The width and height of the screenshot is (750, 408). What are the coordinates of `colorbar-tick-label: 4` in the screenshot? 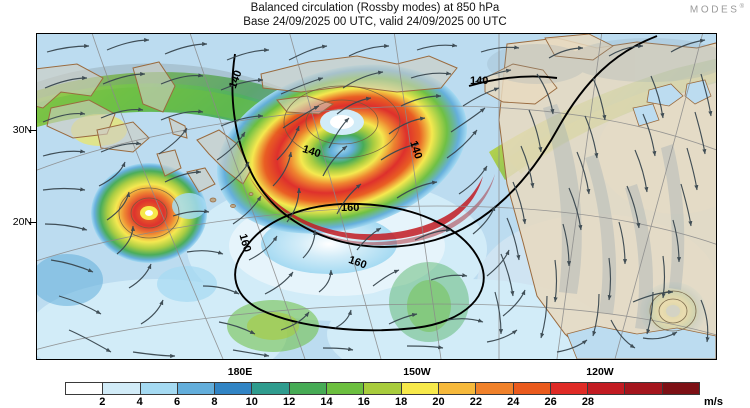 It's located at (139, 402).